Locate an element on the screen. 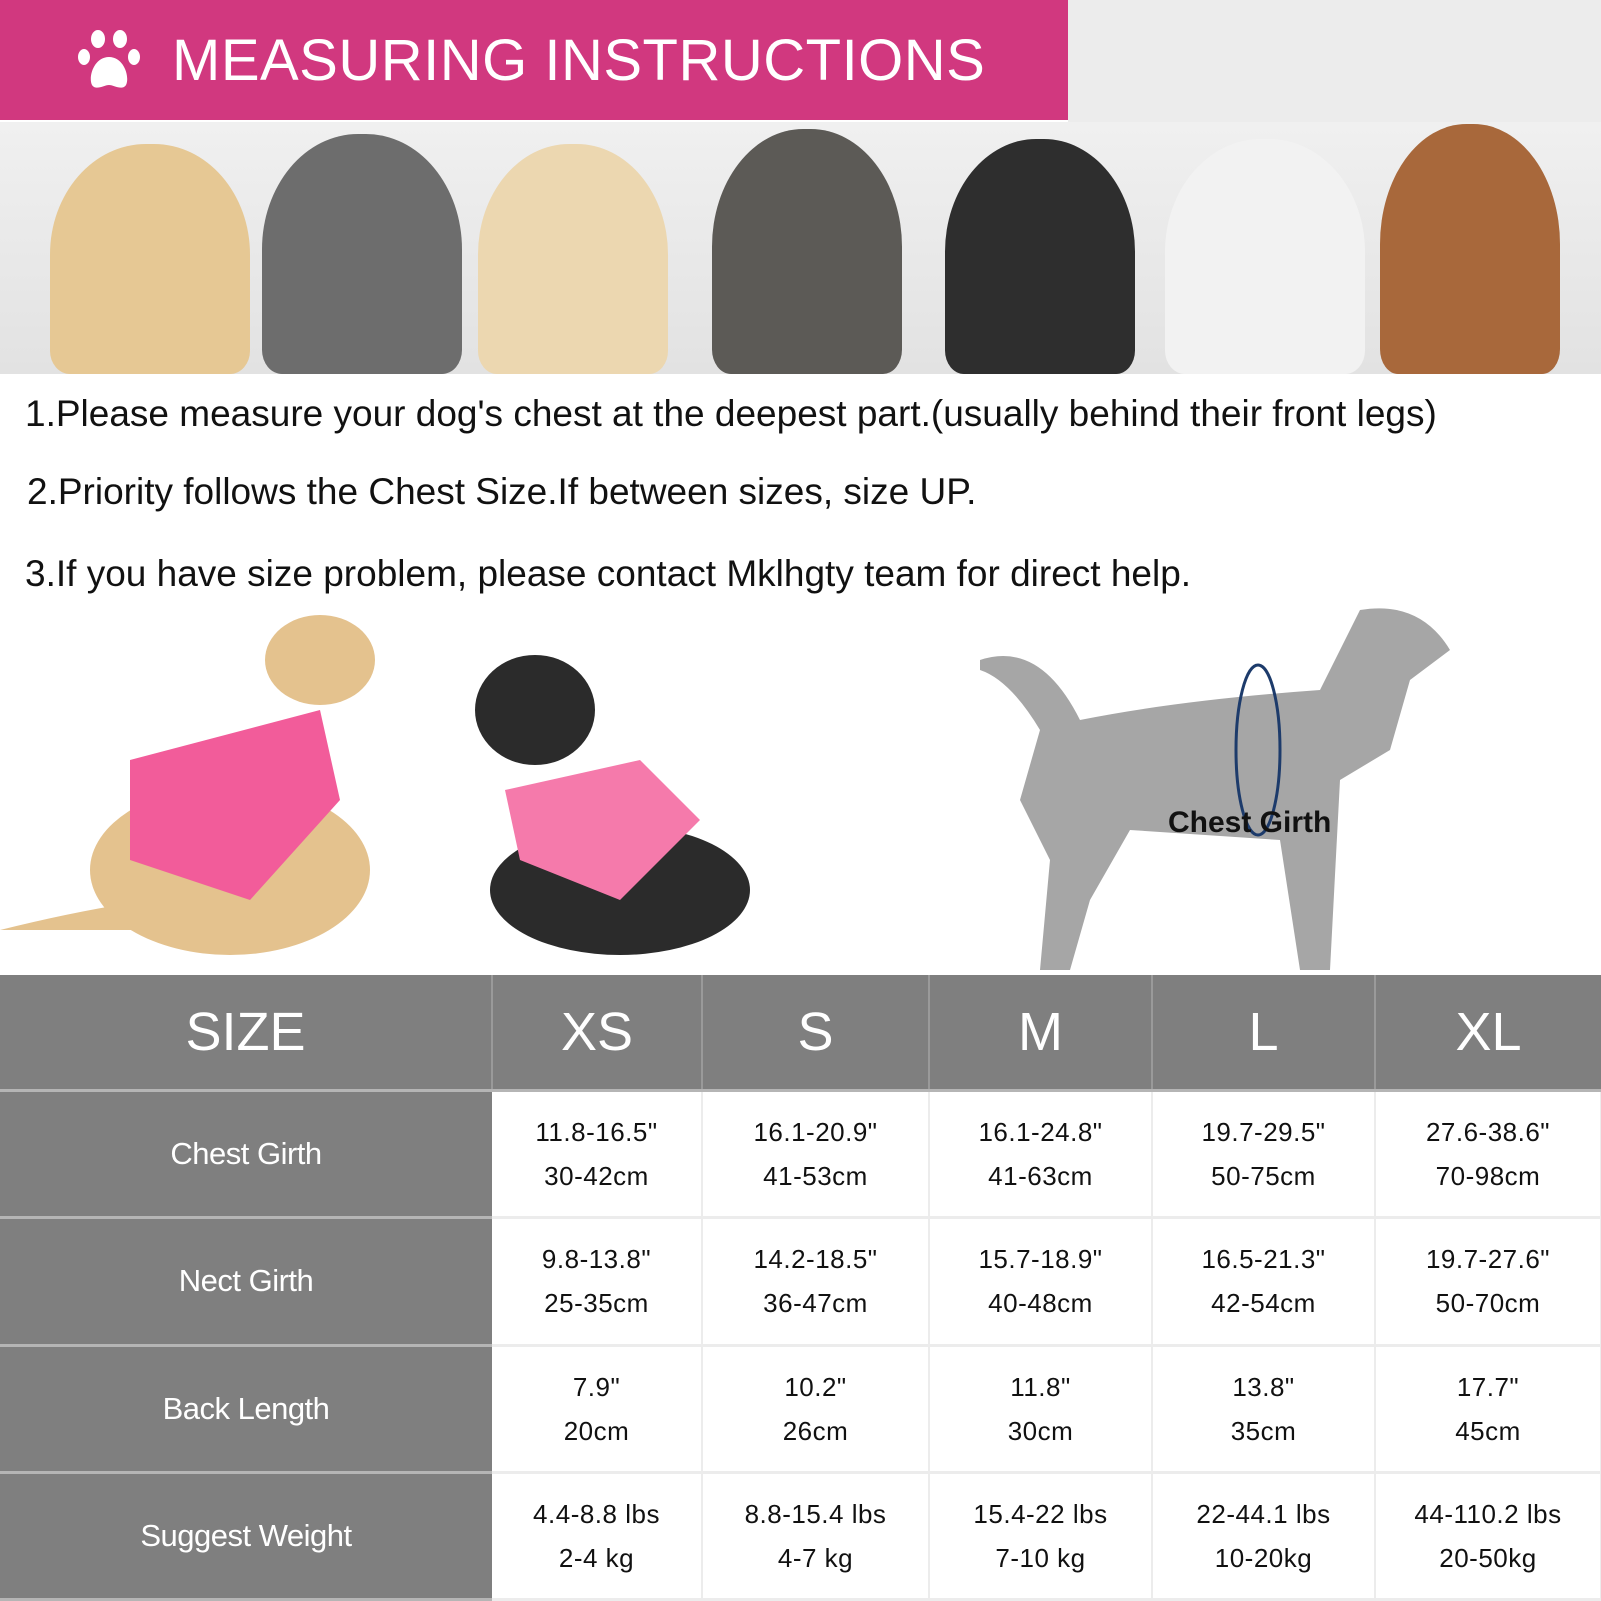  table-cell: 44-110.2 lbs 20-50kg is located at coordinates (1488, 1536).